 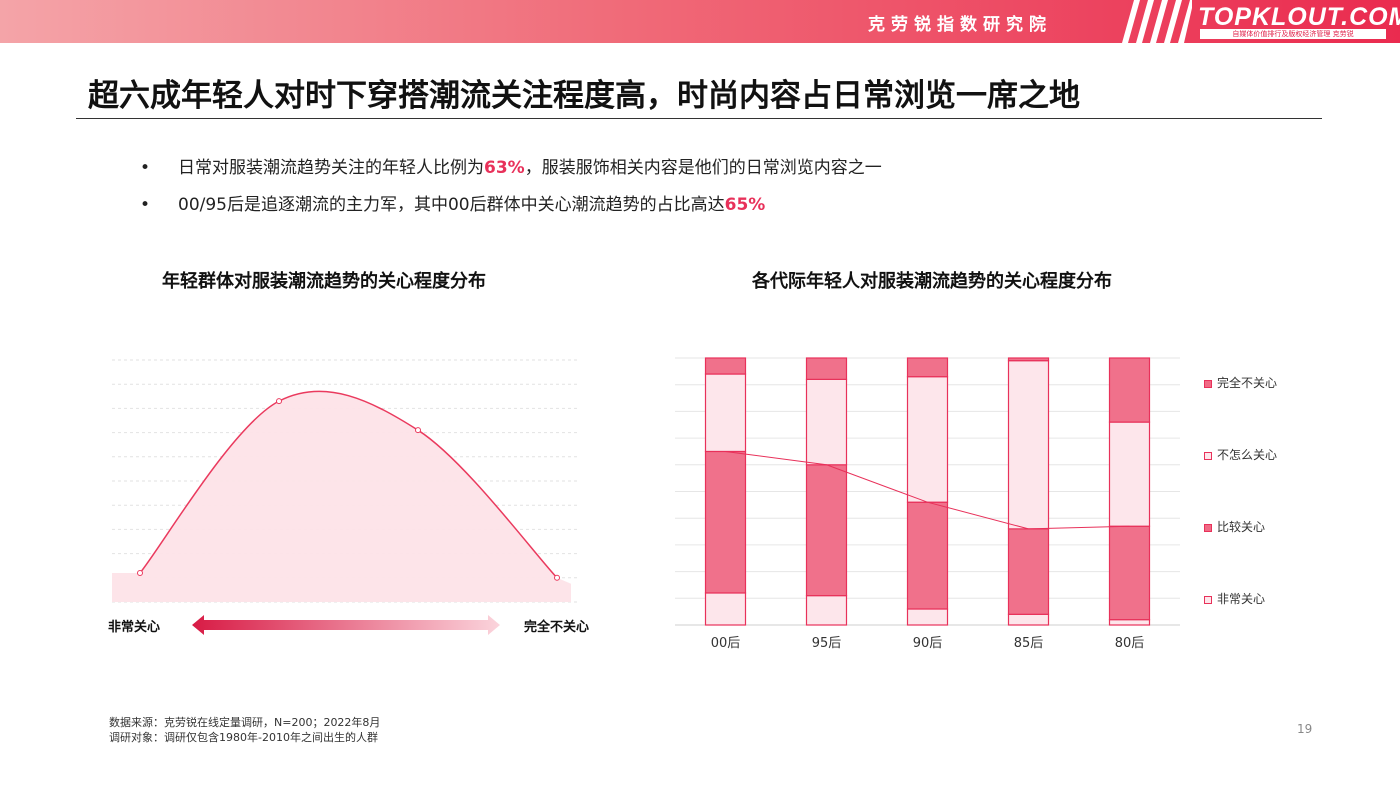 What do you see at coordinates (1299, 17) in the screenshot?
I see `brand-logo: TOPKLOUT.COM` at bounding box center [1299, 17].